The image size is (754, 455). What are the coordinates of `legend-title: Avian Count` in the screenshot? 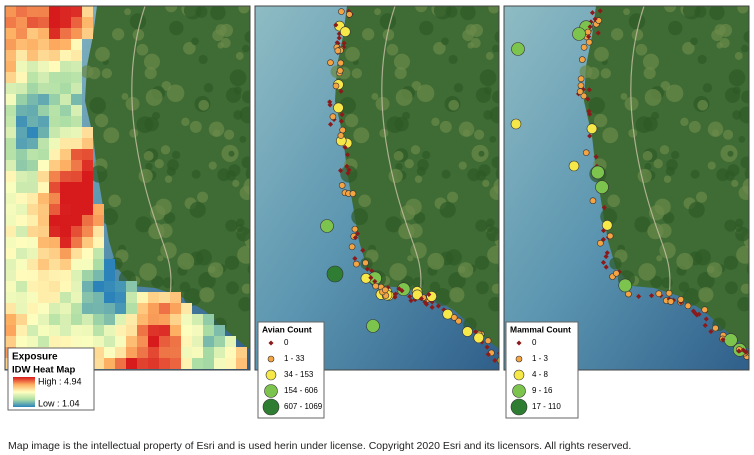 It's located at (287, 329).